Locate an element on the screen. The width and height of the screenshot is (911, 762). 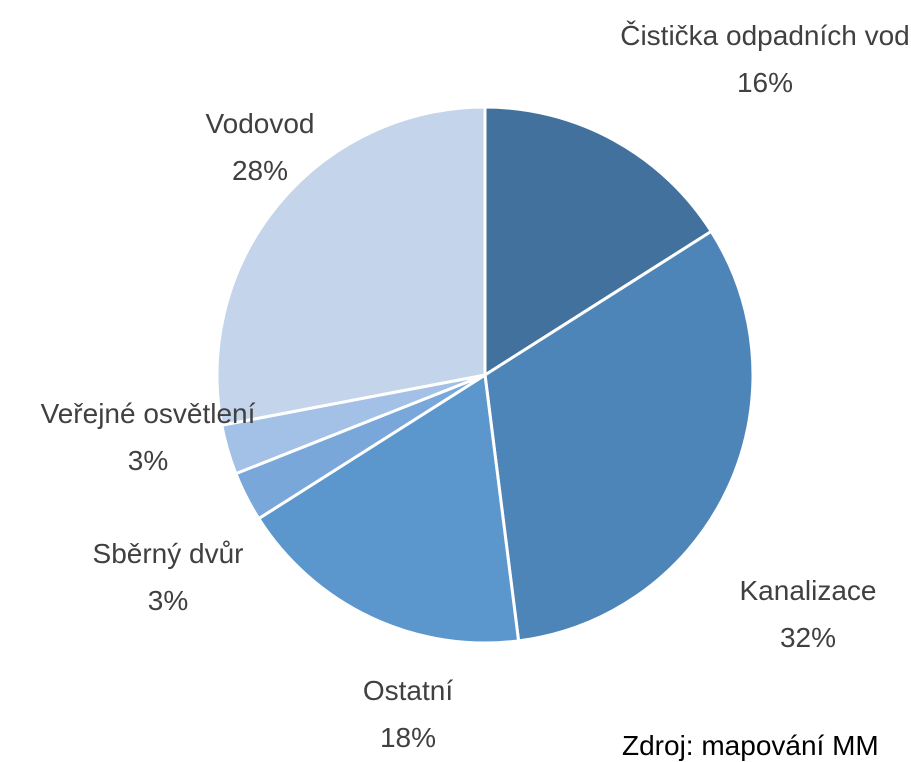
category-label: Veřejné osvětlení is located at coordinates (148, 413).